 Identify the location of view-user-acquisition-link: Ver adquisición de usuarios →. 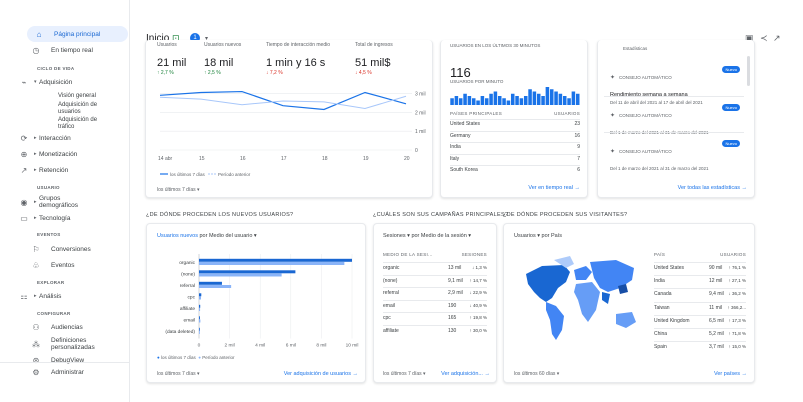
(320, 374).